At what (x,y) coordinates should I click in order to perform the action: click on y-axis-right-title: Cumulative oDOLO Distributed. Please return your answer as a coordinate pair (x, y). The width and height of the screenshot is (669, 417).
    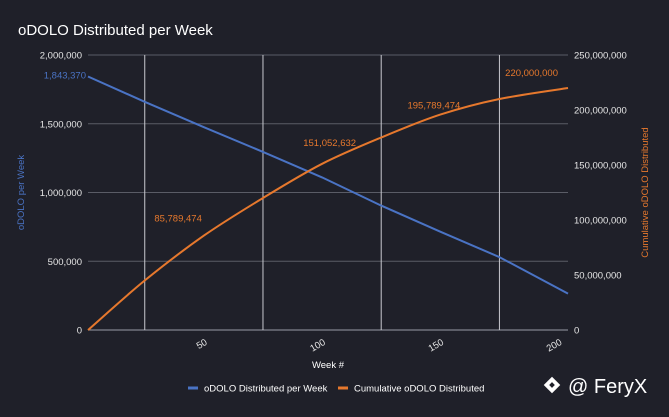
    Looking at the image, I should click on (645, 192).